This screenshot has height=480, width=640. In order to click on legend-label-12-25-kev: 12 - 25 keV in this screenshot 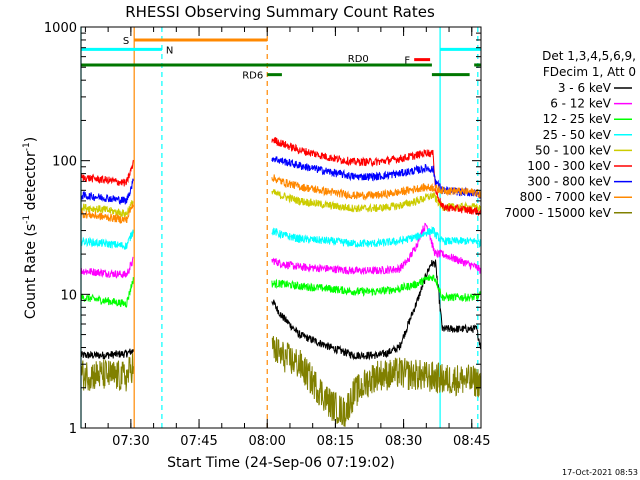, I will do `click(577, 119)`.